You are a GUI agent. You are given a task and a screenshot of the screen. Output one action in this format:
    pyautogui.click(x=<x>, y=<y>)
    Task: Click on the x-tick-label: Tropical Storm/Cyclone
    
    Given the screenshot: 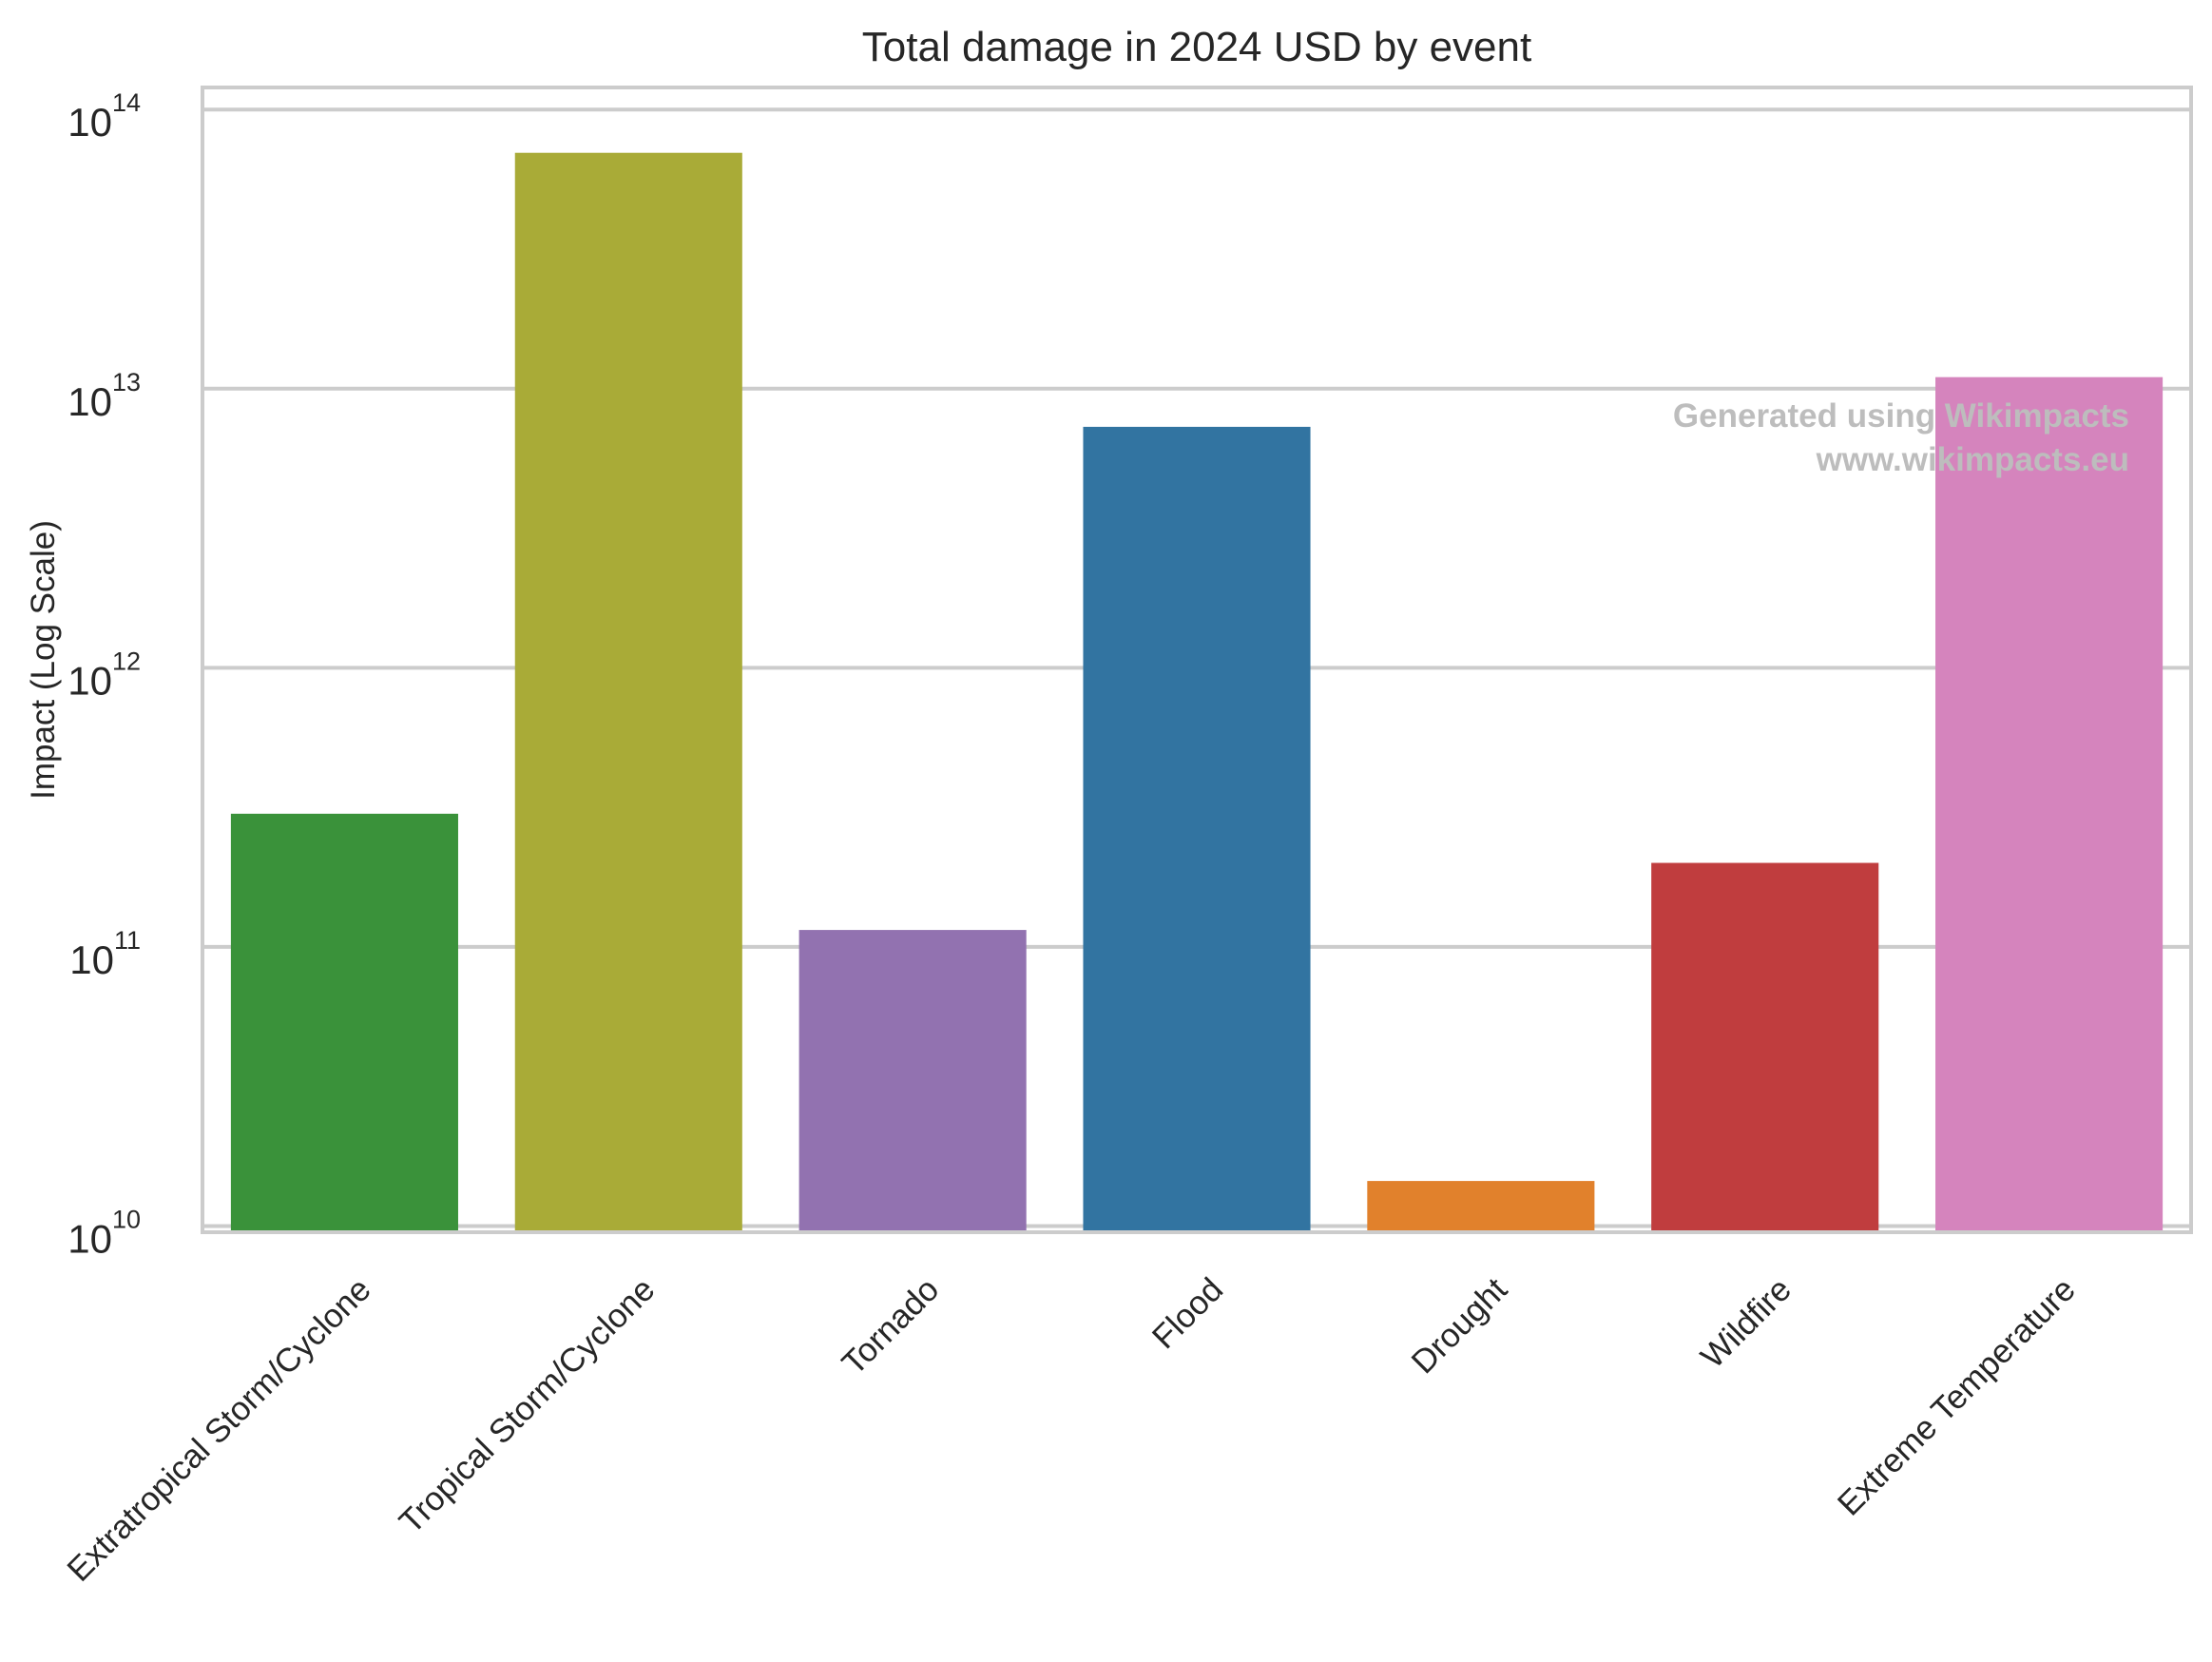 What is the action you would take?
    pyautogui.click(x=528, y=1406)
    